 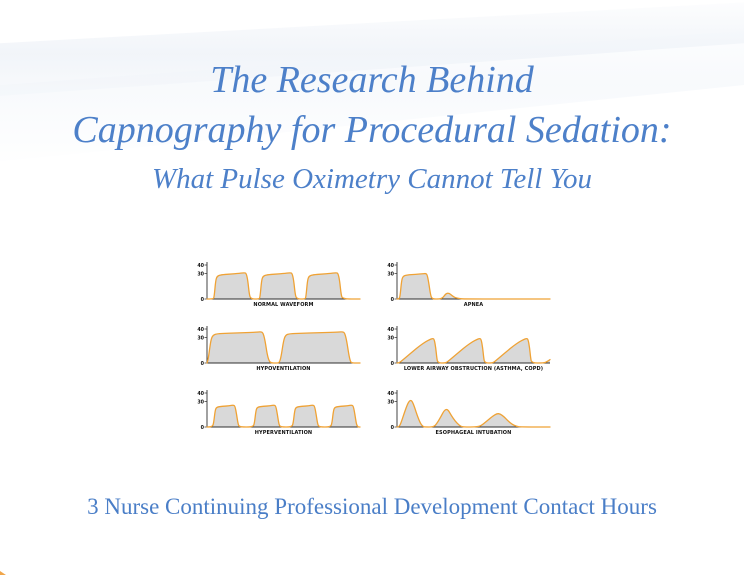 What do you see at coordinates (372, 179) in the screenshot?
I see `subtitle: What Pulse Oximetry Cannot Tell You` at bounding box center [372, 179].